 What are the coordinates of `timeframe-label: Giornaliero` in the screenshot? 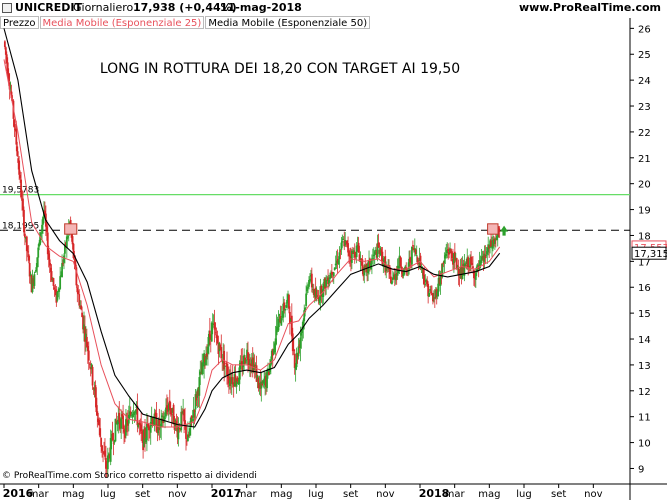 It's located at (103, 7).